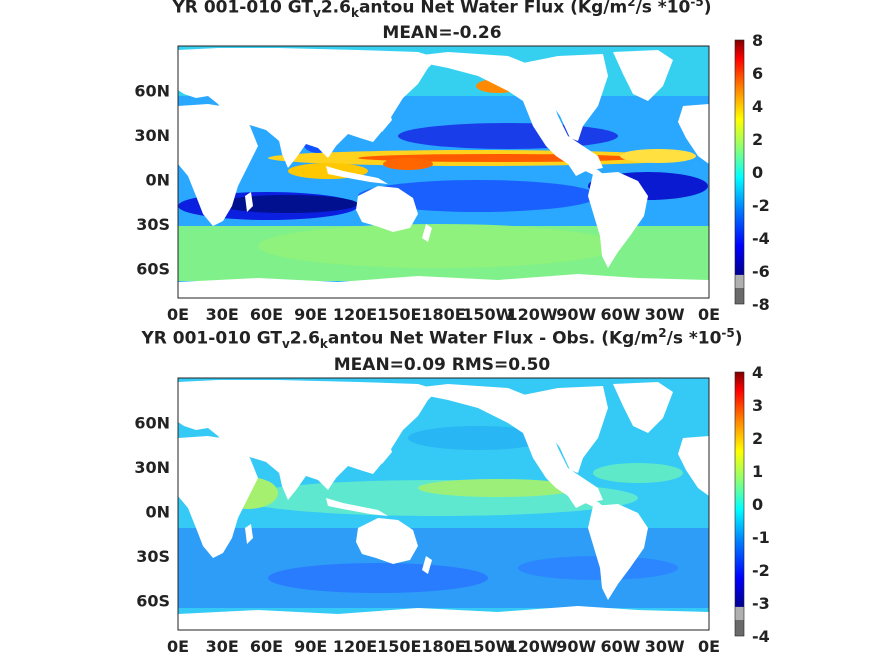 The width and height of the screenshot is (884, 663). Describe the element at coordinates (761, 304) in the screenshot. I see `colorbar-tick-label: -8` at that location.